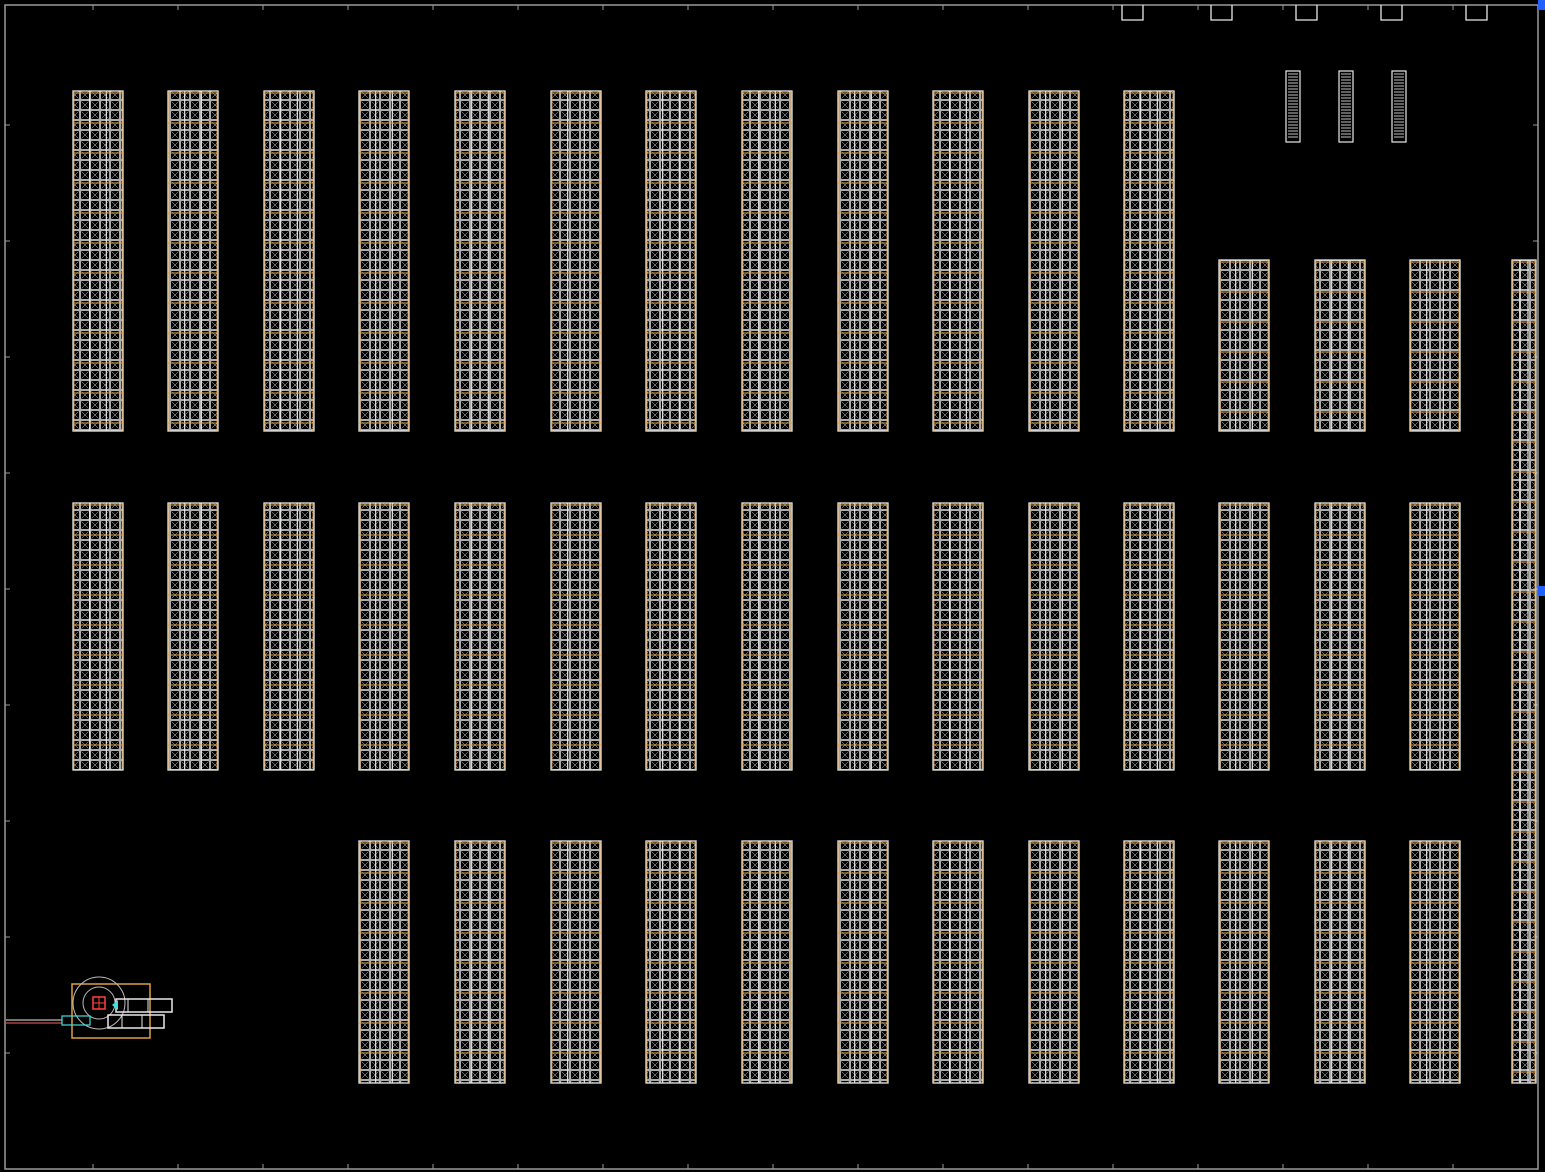 The width and height of the screenshot is (1545, 1172). I want to click on dock-doors, so click(1304, 13).